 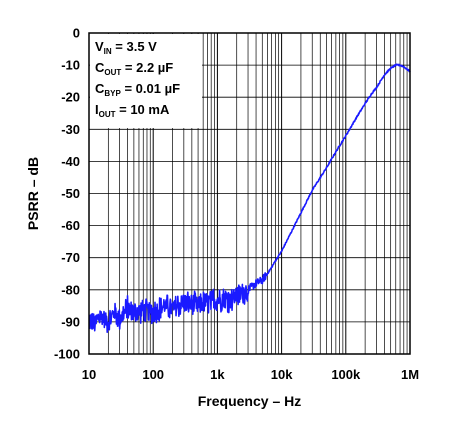 I want to click on annotation-symbol: V, so click(x=99, y=46).